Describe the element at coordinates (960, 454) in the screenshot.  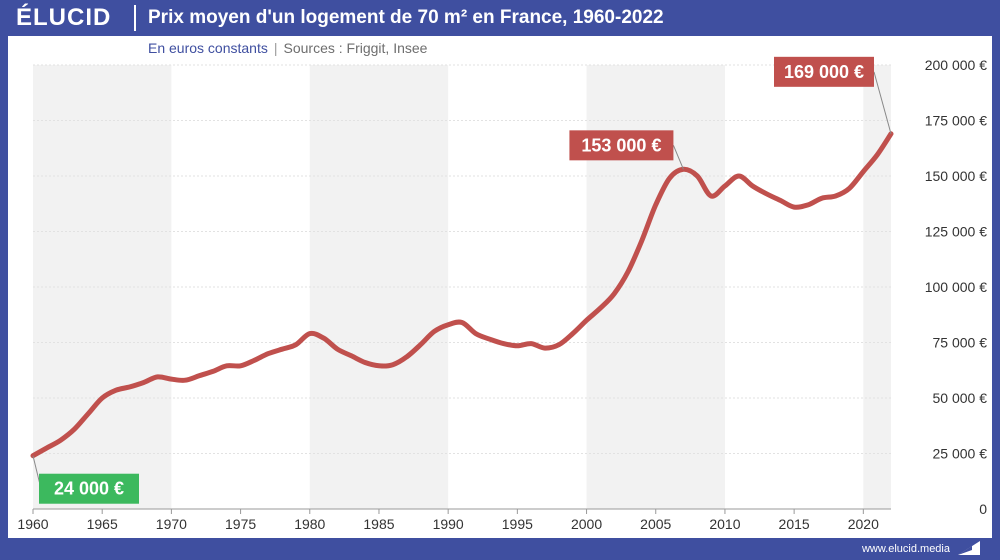
I see `y-tick-label: 25 000 €` at that location.